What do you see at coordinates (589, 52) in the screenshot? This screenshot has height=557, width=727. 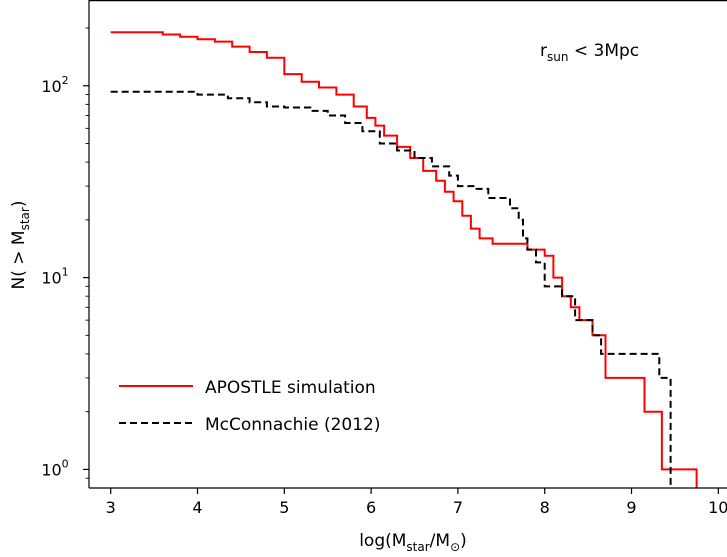 I see `annotation-text: rsun < 3Mpc` at bounding box center [589, 52].